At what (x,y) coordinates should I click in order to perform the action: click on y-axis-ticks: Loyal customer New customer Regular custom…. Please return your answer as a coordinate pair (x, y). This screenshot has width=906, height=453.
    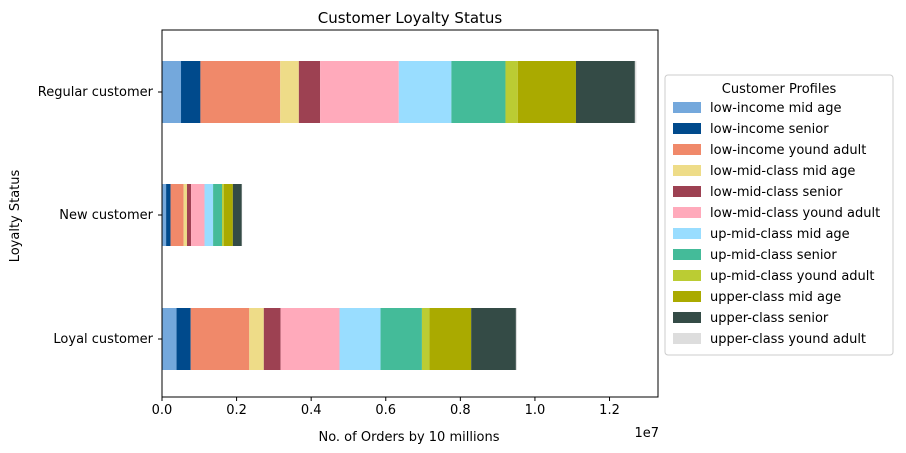
    Looking at the image, I should click on (100, 216).